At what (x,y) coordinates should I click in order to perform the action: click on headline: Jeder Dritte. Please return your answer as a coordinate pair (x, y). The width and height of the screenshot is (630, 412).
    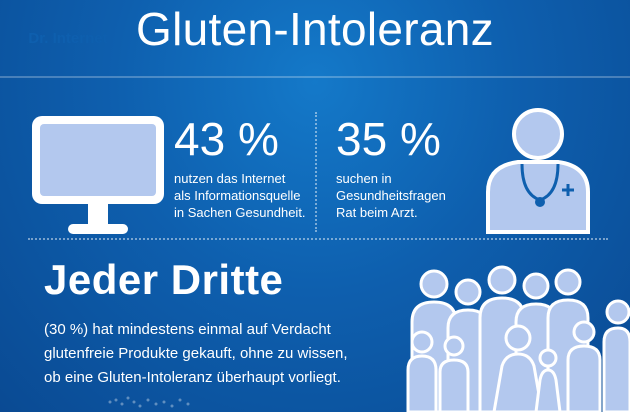
    Looking at the image, I should click on (164, 279).